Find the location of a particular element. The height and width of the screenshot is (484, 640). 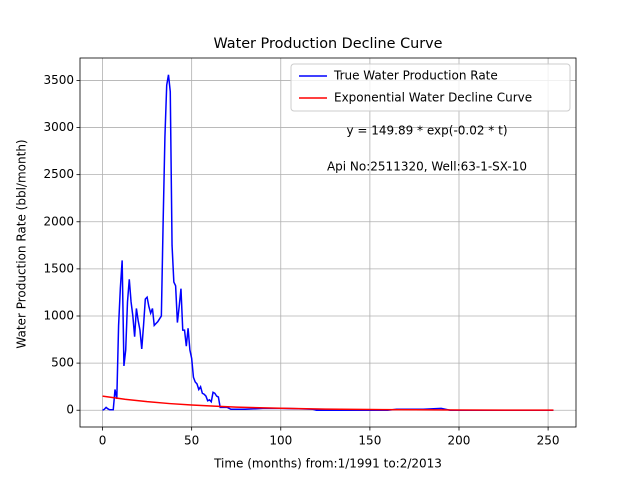

y-tick-label: 1000 is located at coordinates (58, 315).